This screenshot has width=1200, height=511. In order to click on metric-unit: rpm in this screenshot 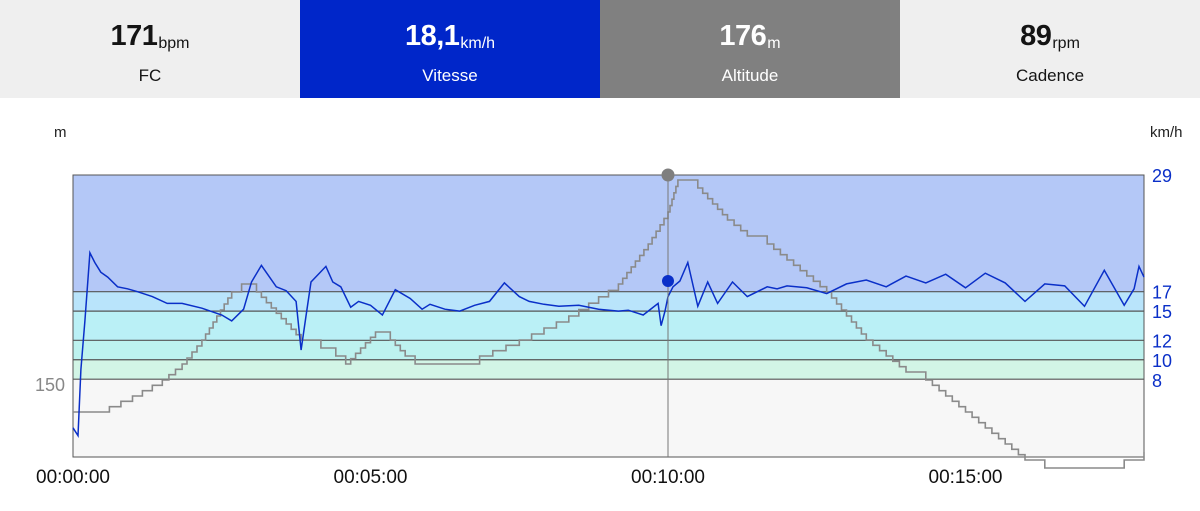, I will do `click(1066, 43)`.